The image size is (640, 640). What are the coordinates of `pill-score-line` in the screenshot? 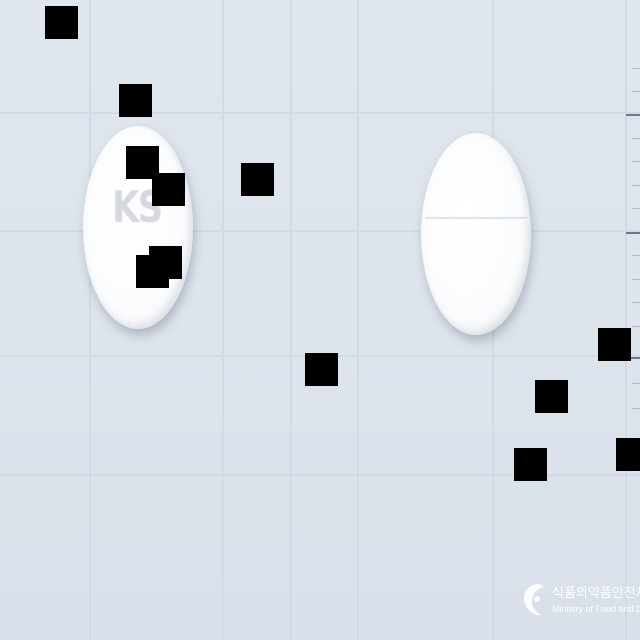 It's located at (476, 218).